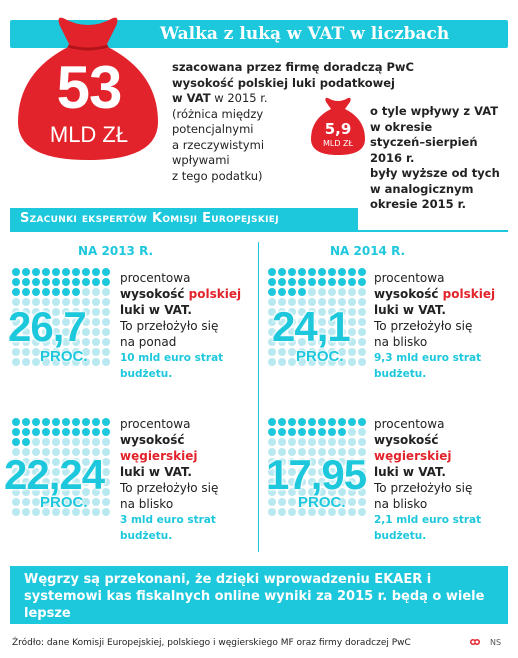  What do you see at coordinates (201, 160) in the screenshot?
I see `intro-line7: wpływami` at bounding box center [201, 160].